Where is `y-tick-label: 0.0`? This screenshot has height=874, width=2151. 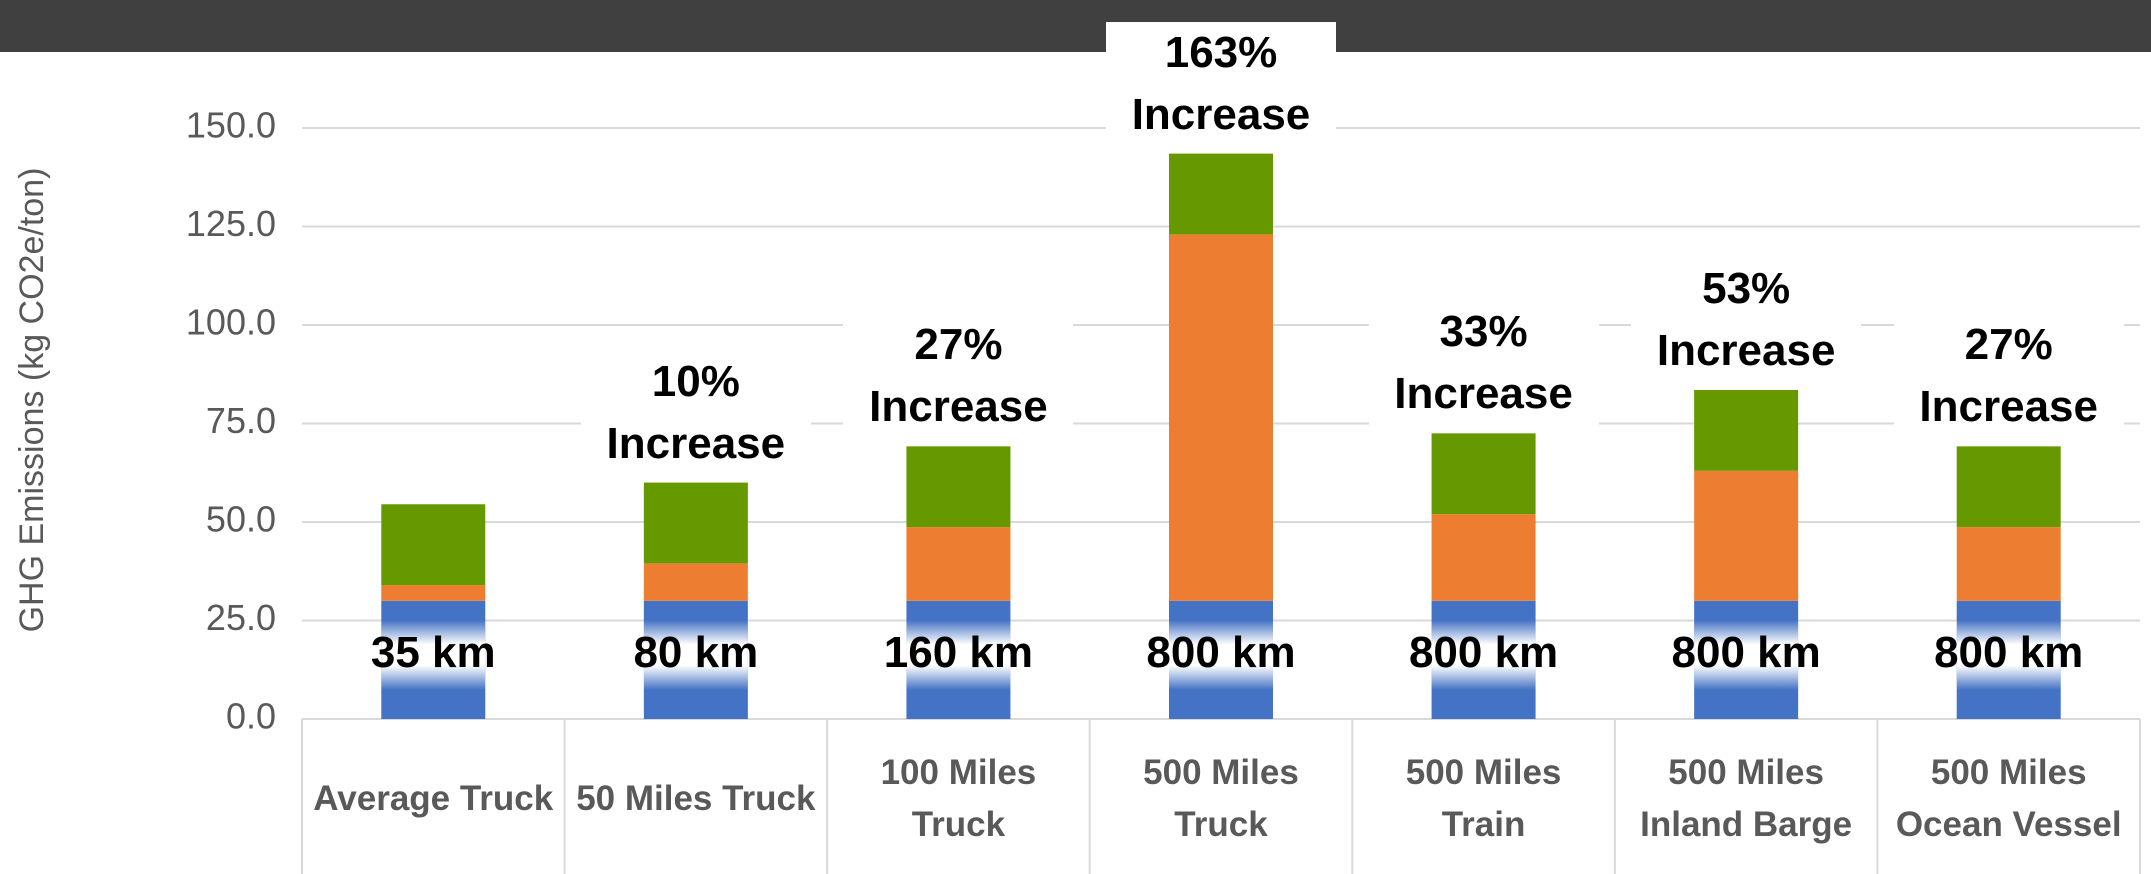
y-tick-label: 0.0 is located at coordinates (251, 716).